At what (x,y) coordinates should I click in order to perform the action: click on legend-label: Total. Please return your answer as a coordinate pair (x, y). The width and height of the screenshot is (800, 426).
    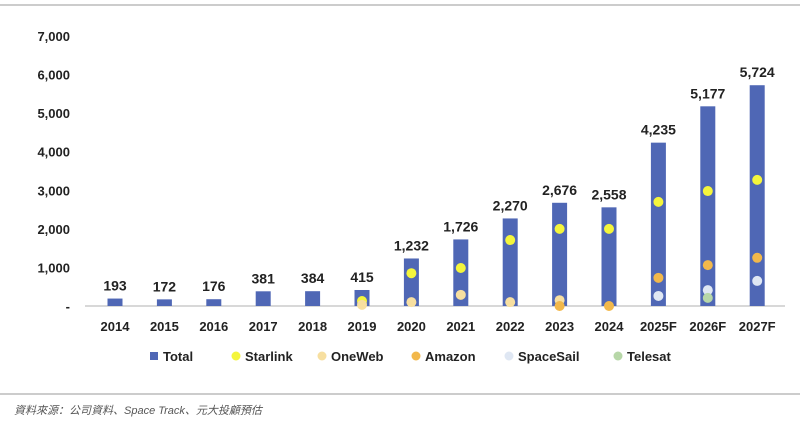
    Looking at the image, I should click on (178, 356).